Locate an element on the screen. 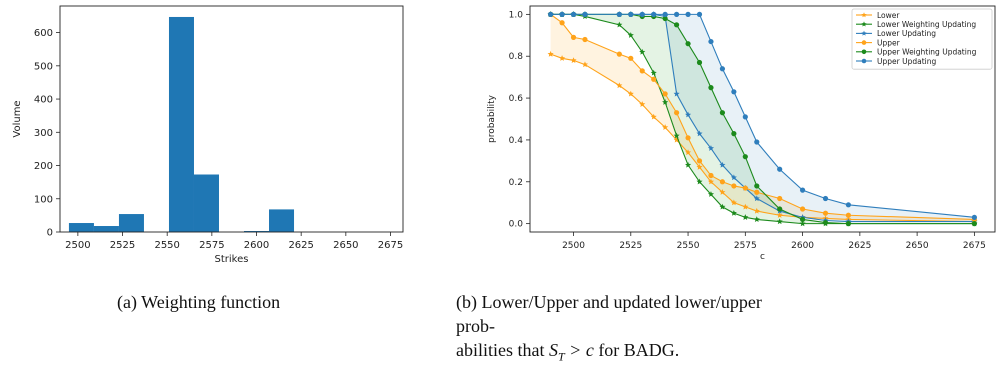 Image resolution: width=1000 pixels, height=369 pixels. caption-b-math-s: S is located at coordinates (553, 350).